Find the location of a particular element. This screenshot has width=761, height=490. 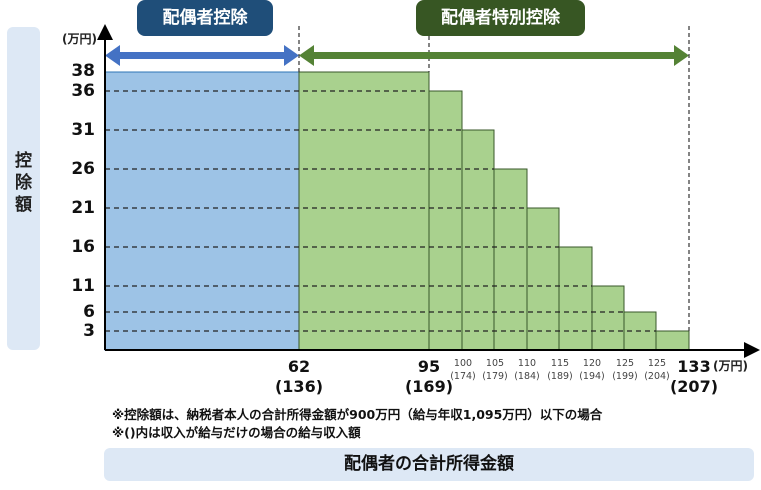

y-axis-label: 控除額 is located at coordinates (23, 183).